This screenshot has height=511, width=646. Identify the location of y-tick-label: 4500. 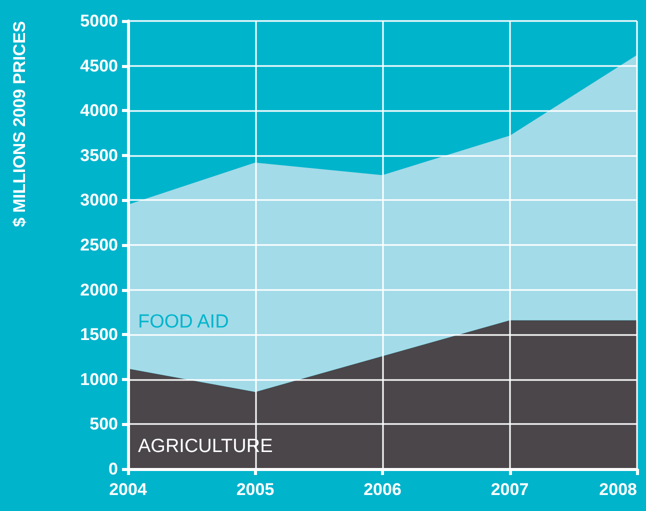
(99, 66).